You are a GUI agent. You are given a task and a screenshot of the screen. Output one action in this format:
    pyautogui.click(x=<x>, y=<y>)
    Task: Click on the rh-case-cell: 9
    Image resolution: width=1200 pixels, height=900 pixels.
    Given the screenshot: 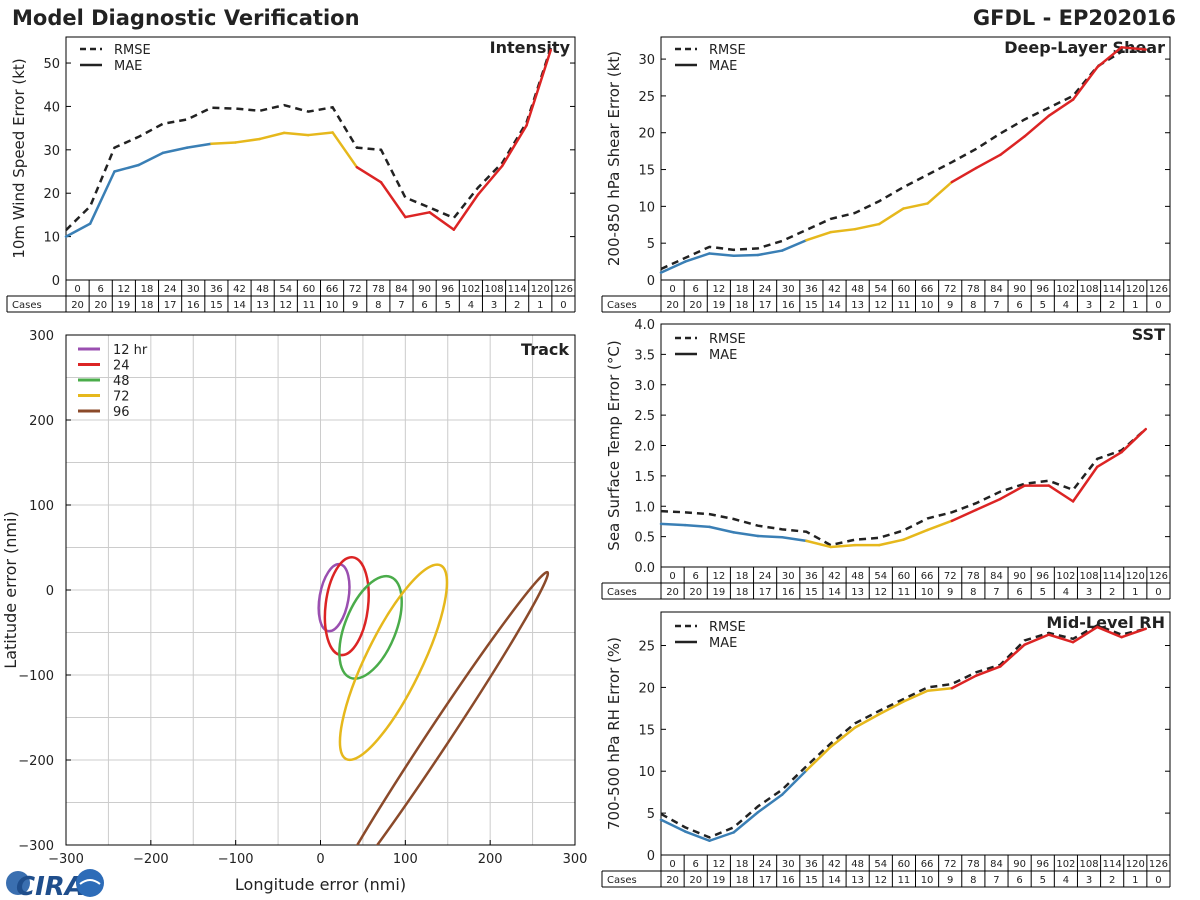 What is the action you would take?
    pyautogui.click(x=950, y=880)
    